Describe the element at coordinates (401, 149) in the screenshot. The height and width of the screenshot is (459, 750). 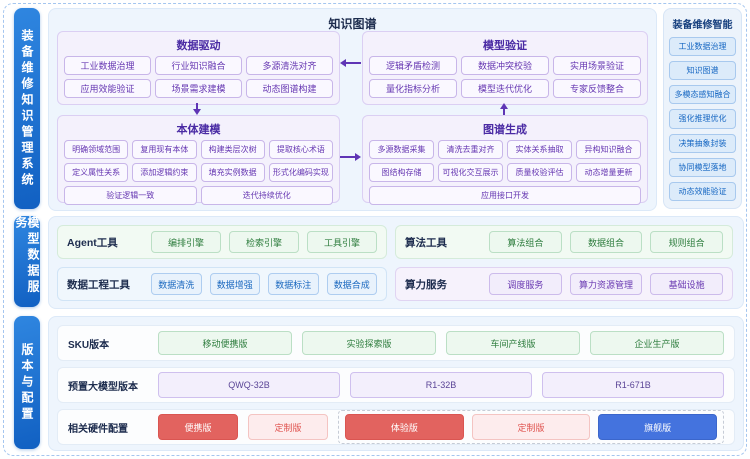
I see `graph-generation-item: 多源数据采集` at that location.